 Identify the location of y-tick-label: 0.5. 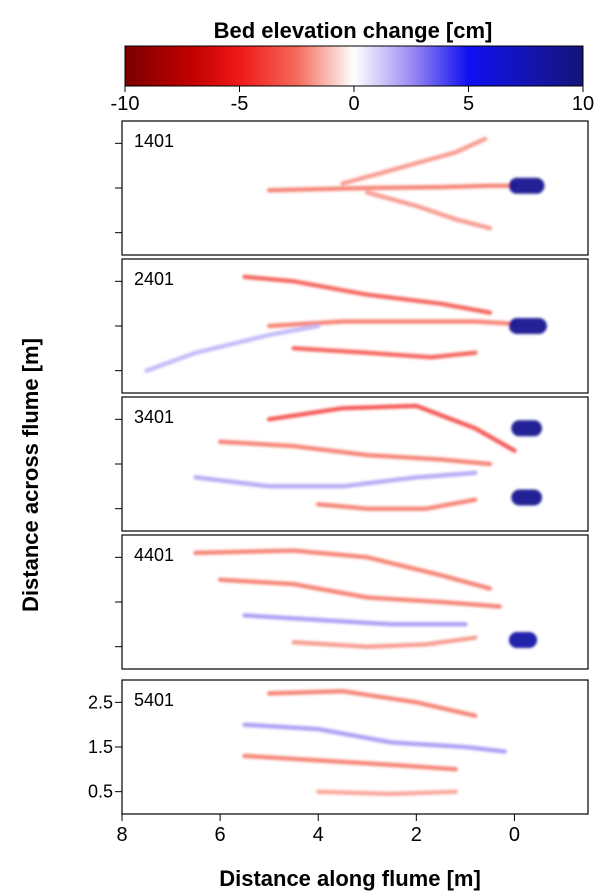
(100, 792).